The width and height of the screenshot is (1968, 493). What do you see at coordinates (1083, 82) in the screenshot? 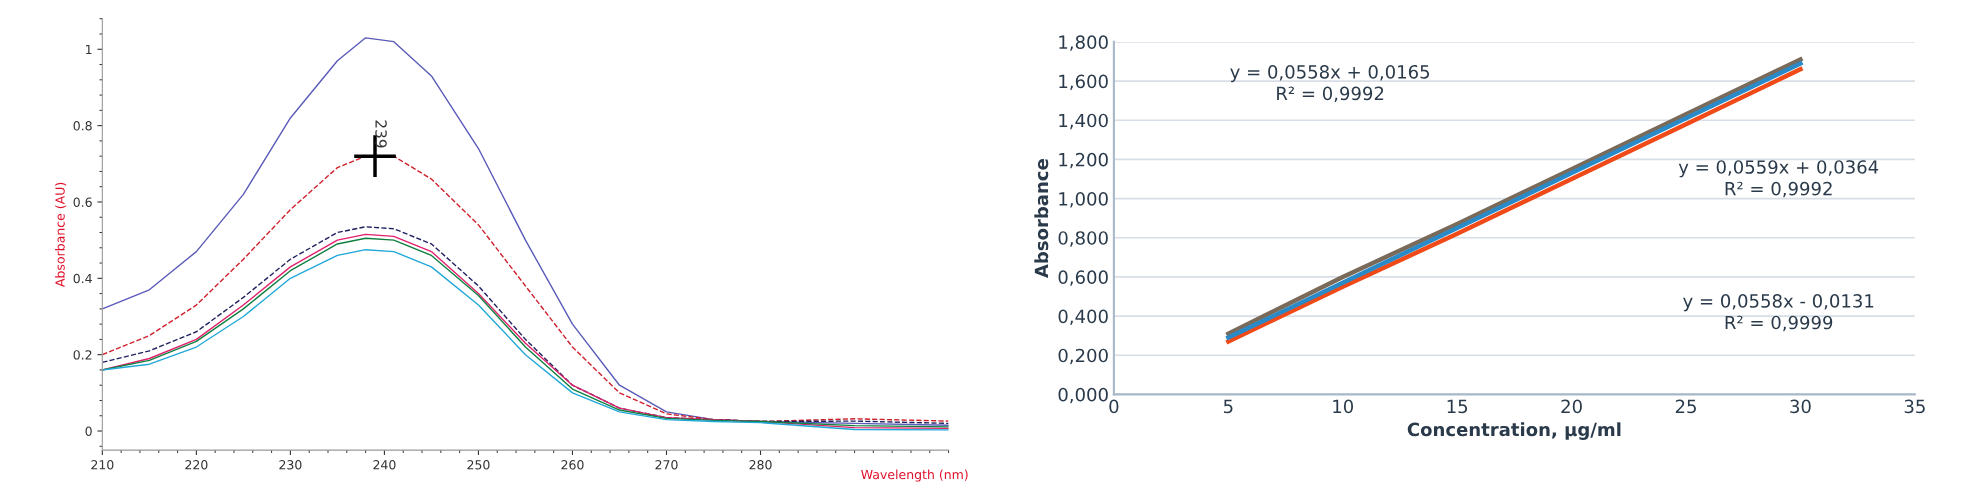
I see `y-tick-label: 1,600` at bounding box center [1083, 82].